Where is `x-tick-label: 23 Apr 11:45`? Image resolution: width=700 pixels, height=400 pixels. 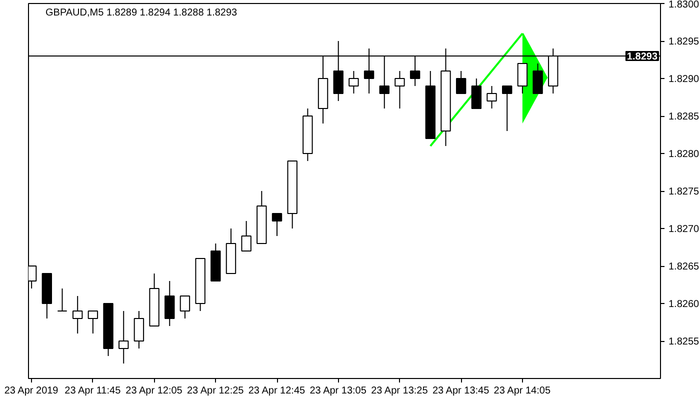 x-tick-label: 23 Apr 11:45 is located at coordinates (93, 391).